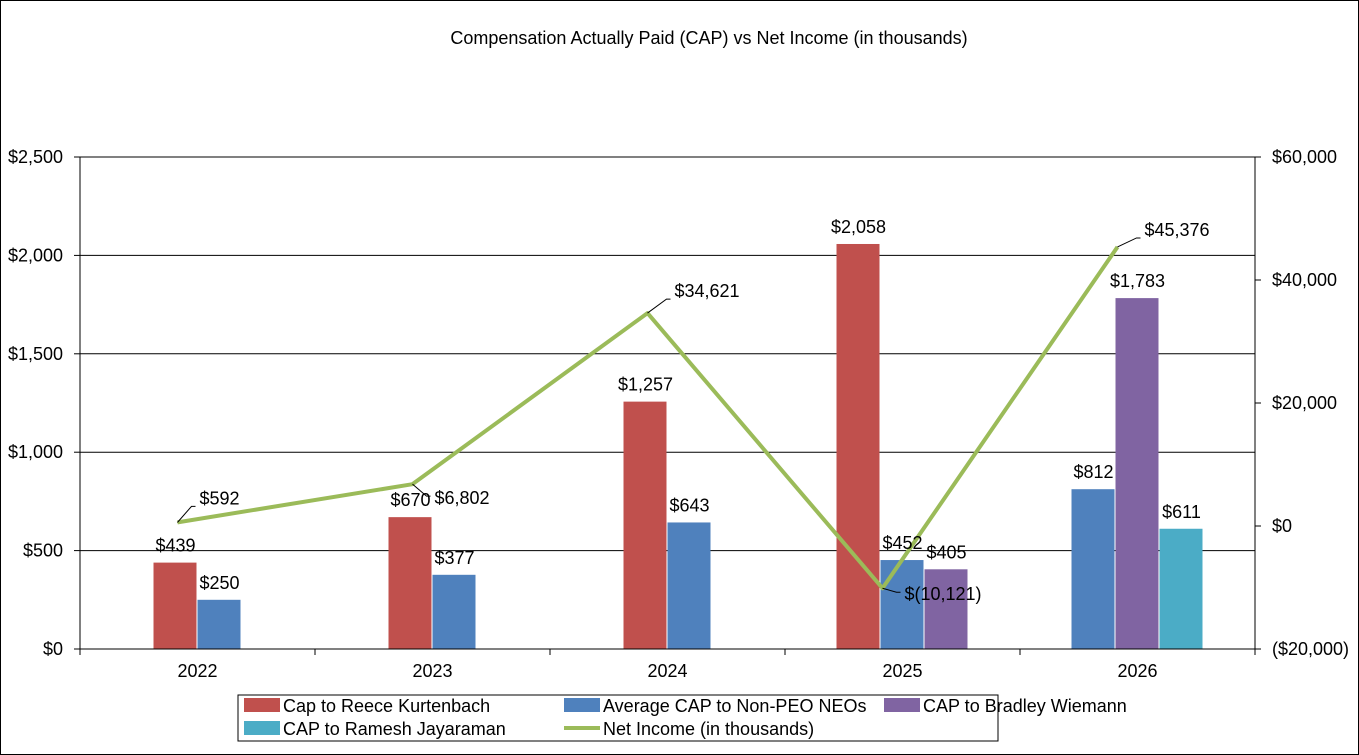 This screenshot has width=1359, height=755. What do you see at coordinates (618, 718) in the screenshot?
I see `legend-box` at bounding box center [618, 718].